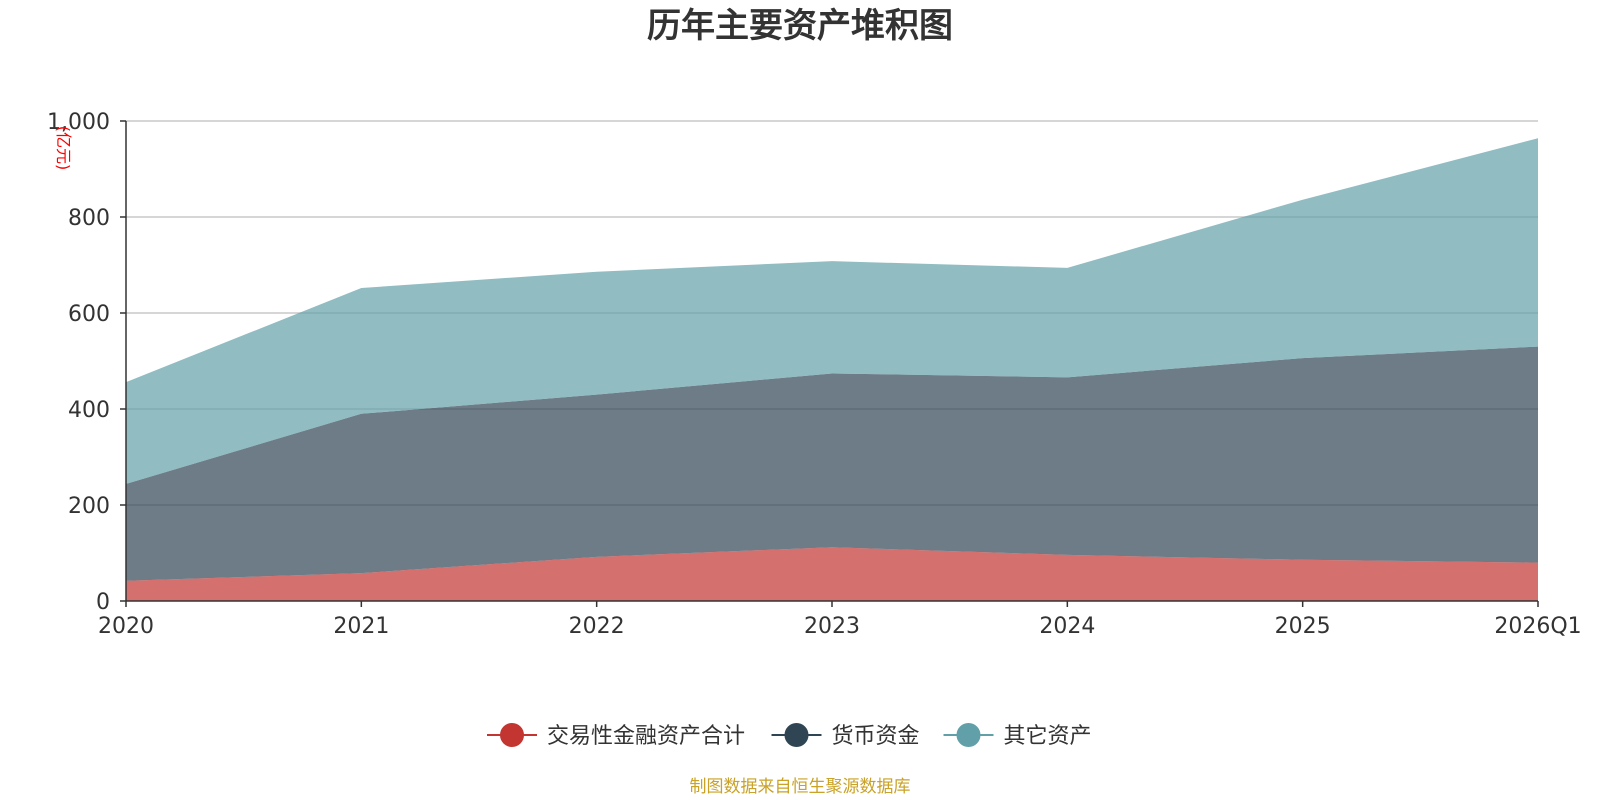  Describe the element at coordinates (89, 314) in the screenshot. I see `y-tick-label: 600` at that location.